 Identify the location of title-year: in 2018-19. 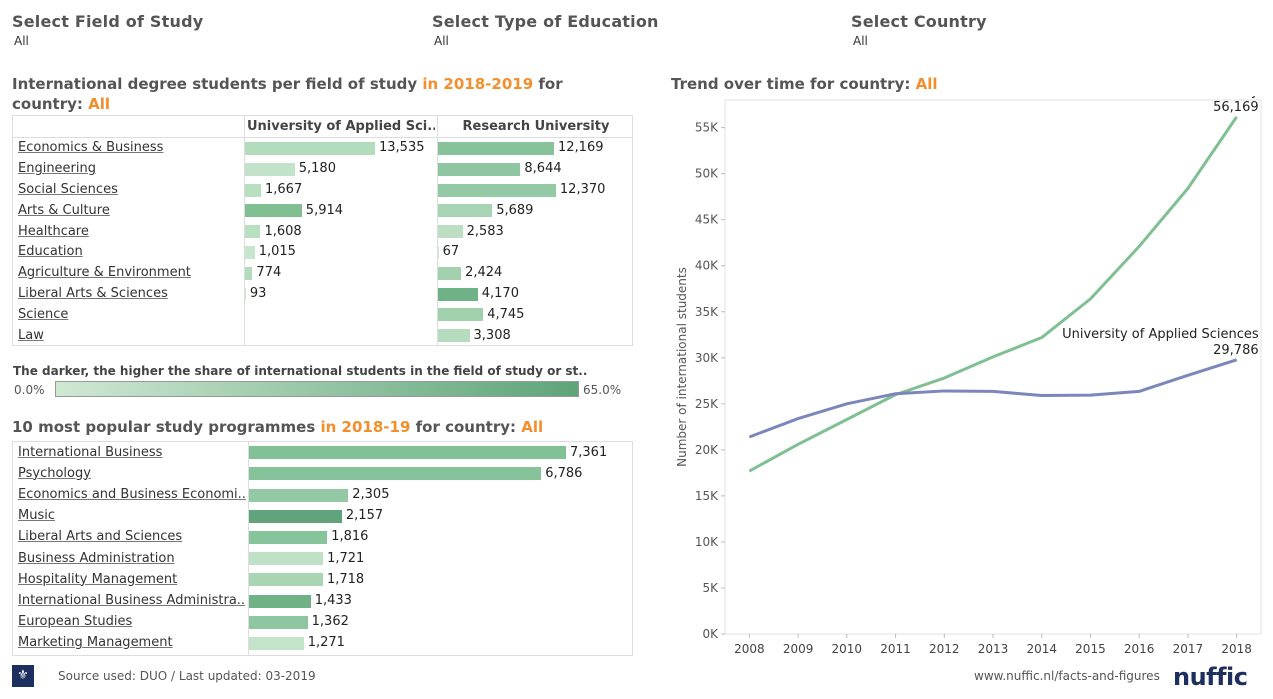
(365, 427).